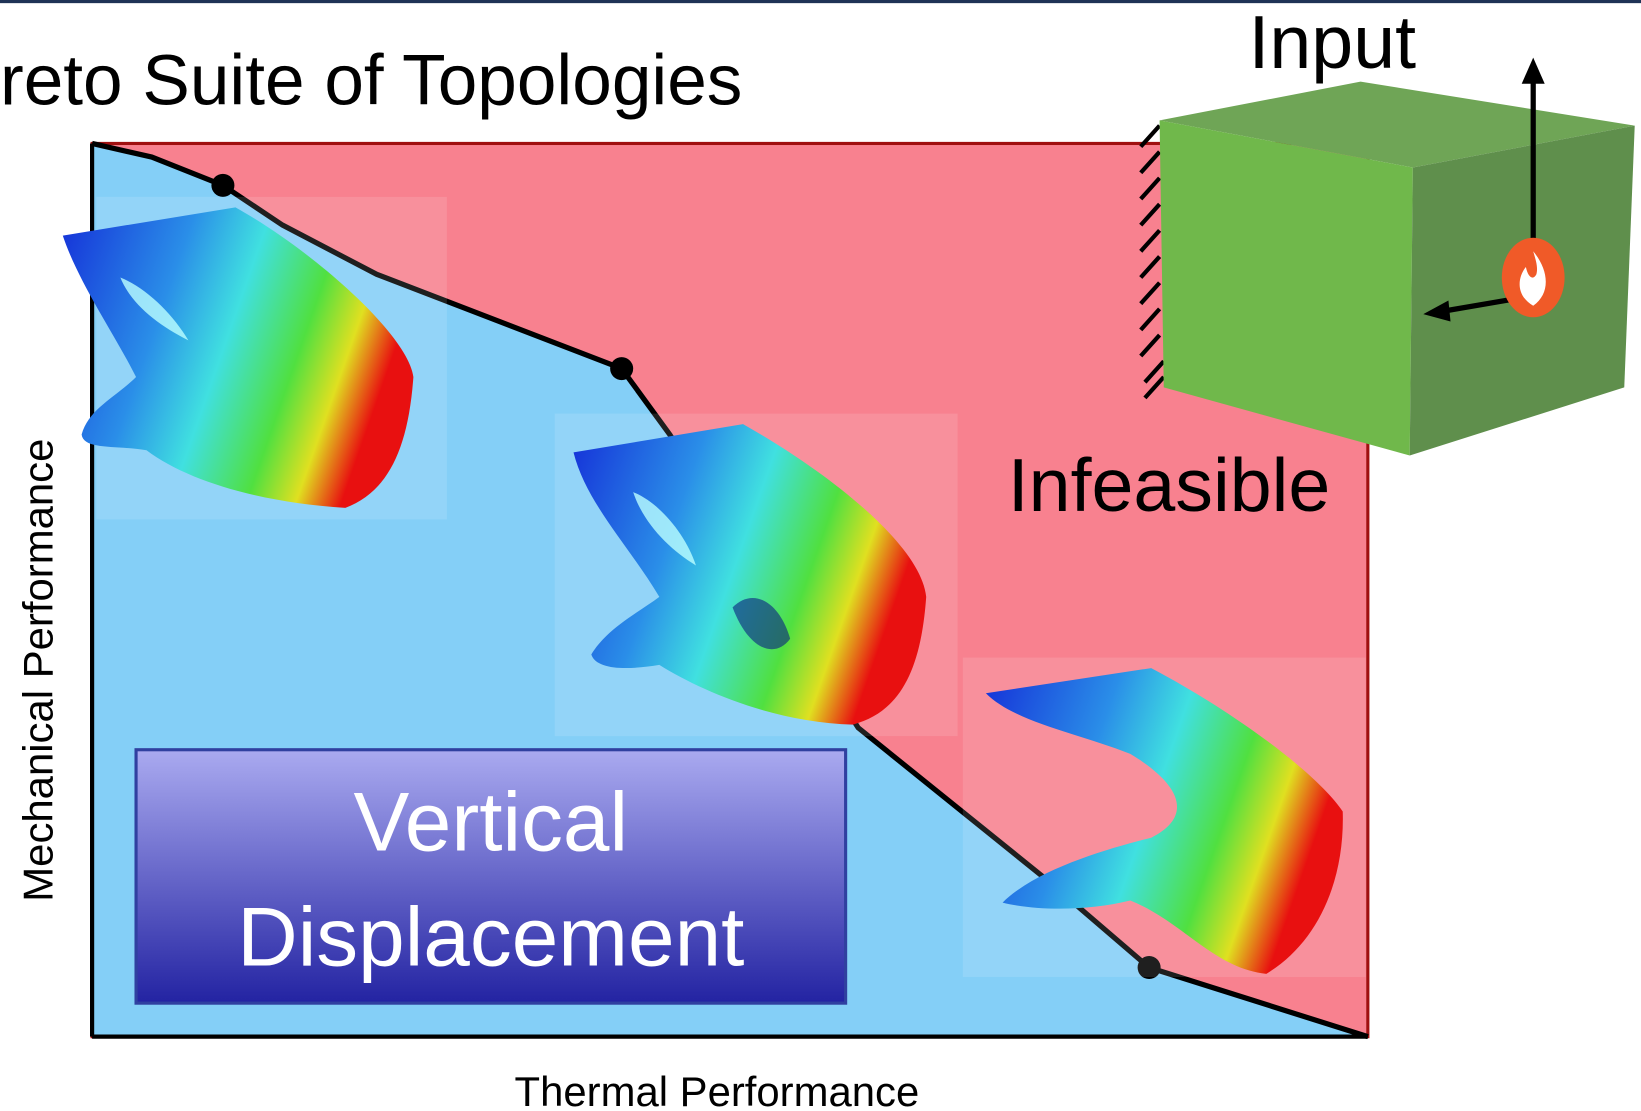  I want to click on mode-line: Displacement, so click(490, 936).